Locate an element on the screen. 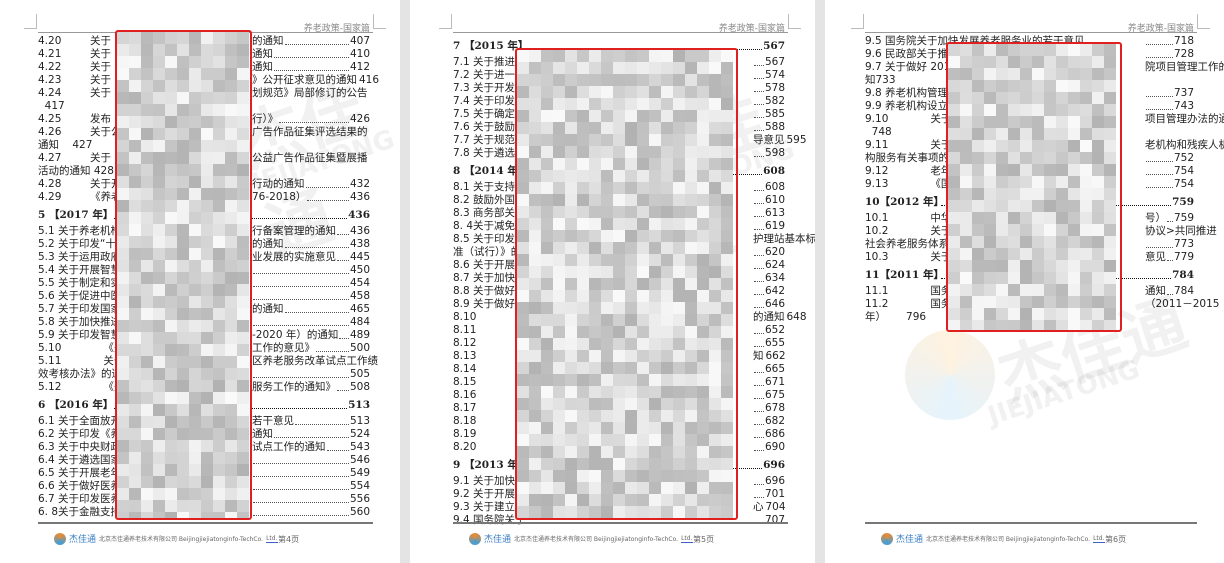 The height and width of the screenshot is (563, 1224). toc-entry: 5.7 关于印发国家 的通知 465 is located at coordinates (204, 309).